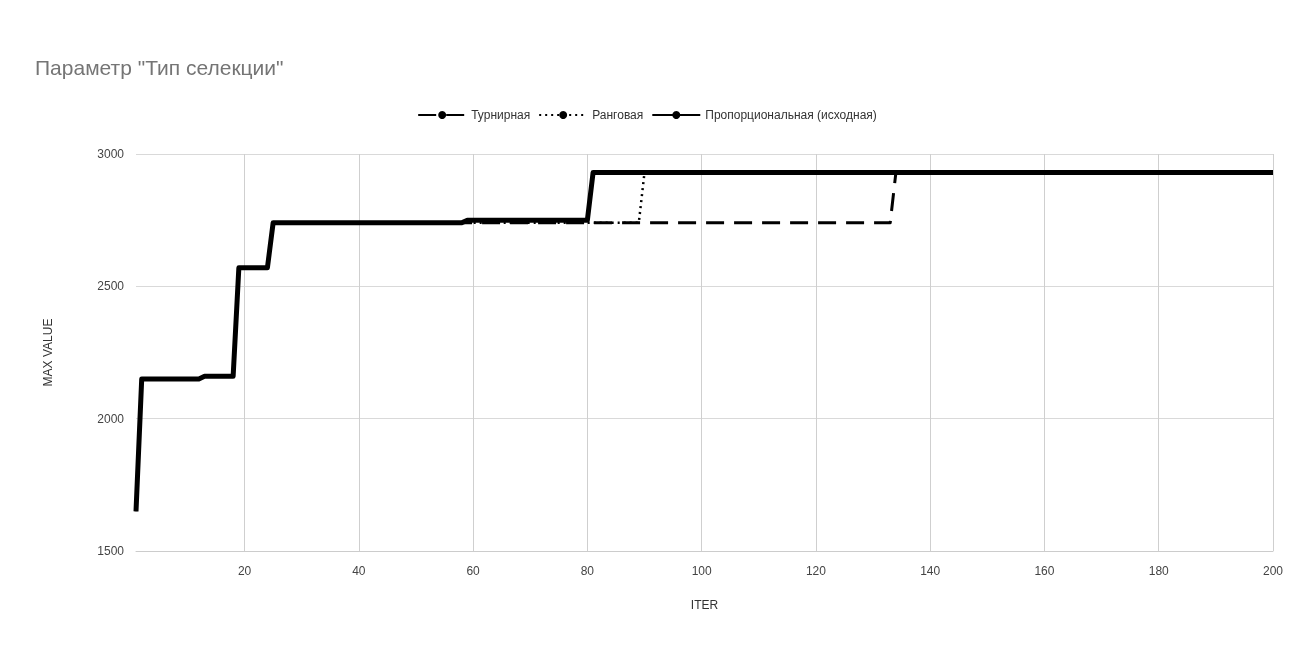  What do you see at coordinates (587, 571) in the screenshot?
I see `x-tick-label: 80` at bounding box center [587, 571].